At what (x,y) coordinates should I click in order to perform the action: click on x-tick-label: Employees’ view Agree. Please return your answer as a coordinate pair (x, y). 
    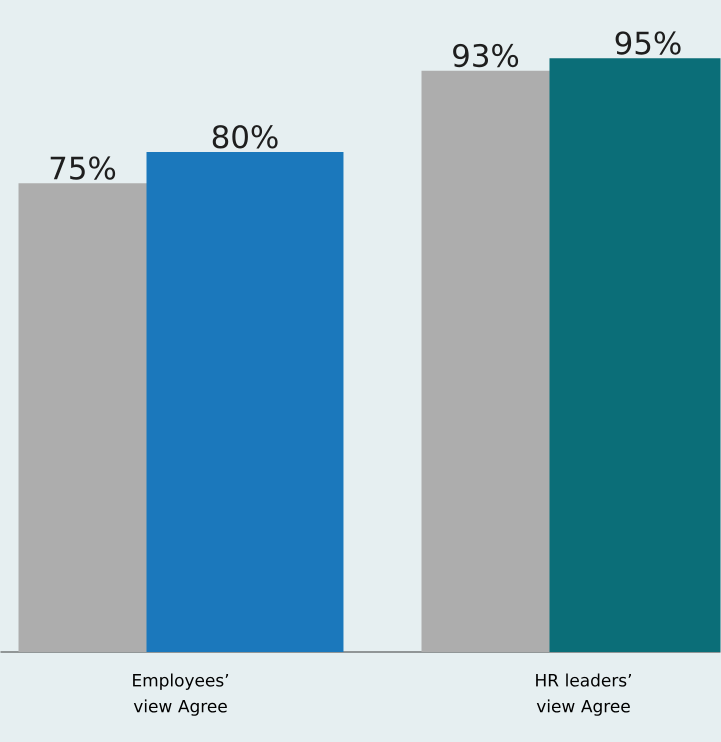
    Looking at the image, I should click on (180, 695).